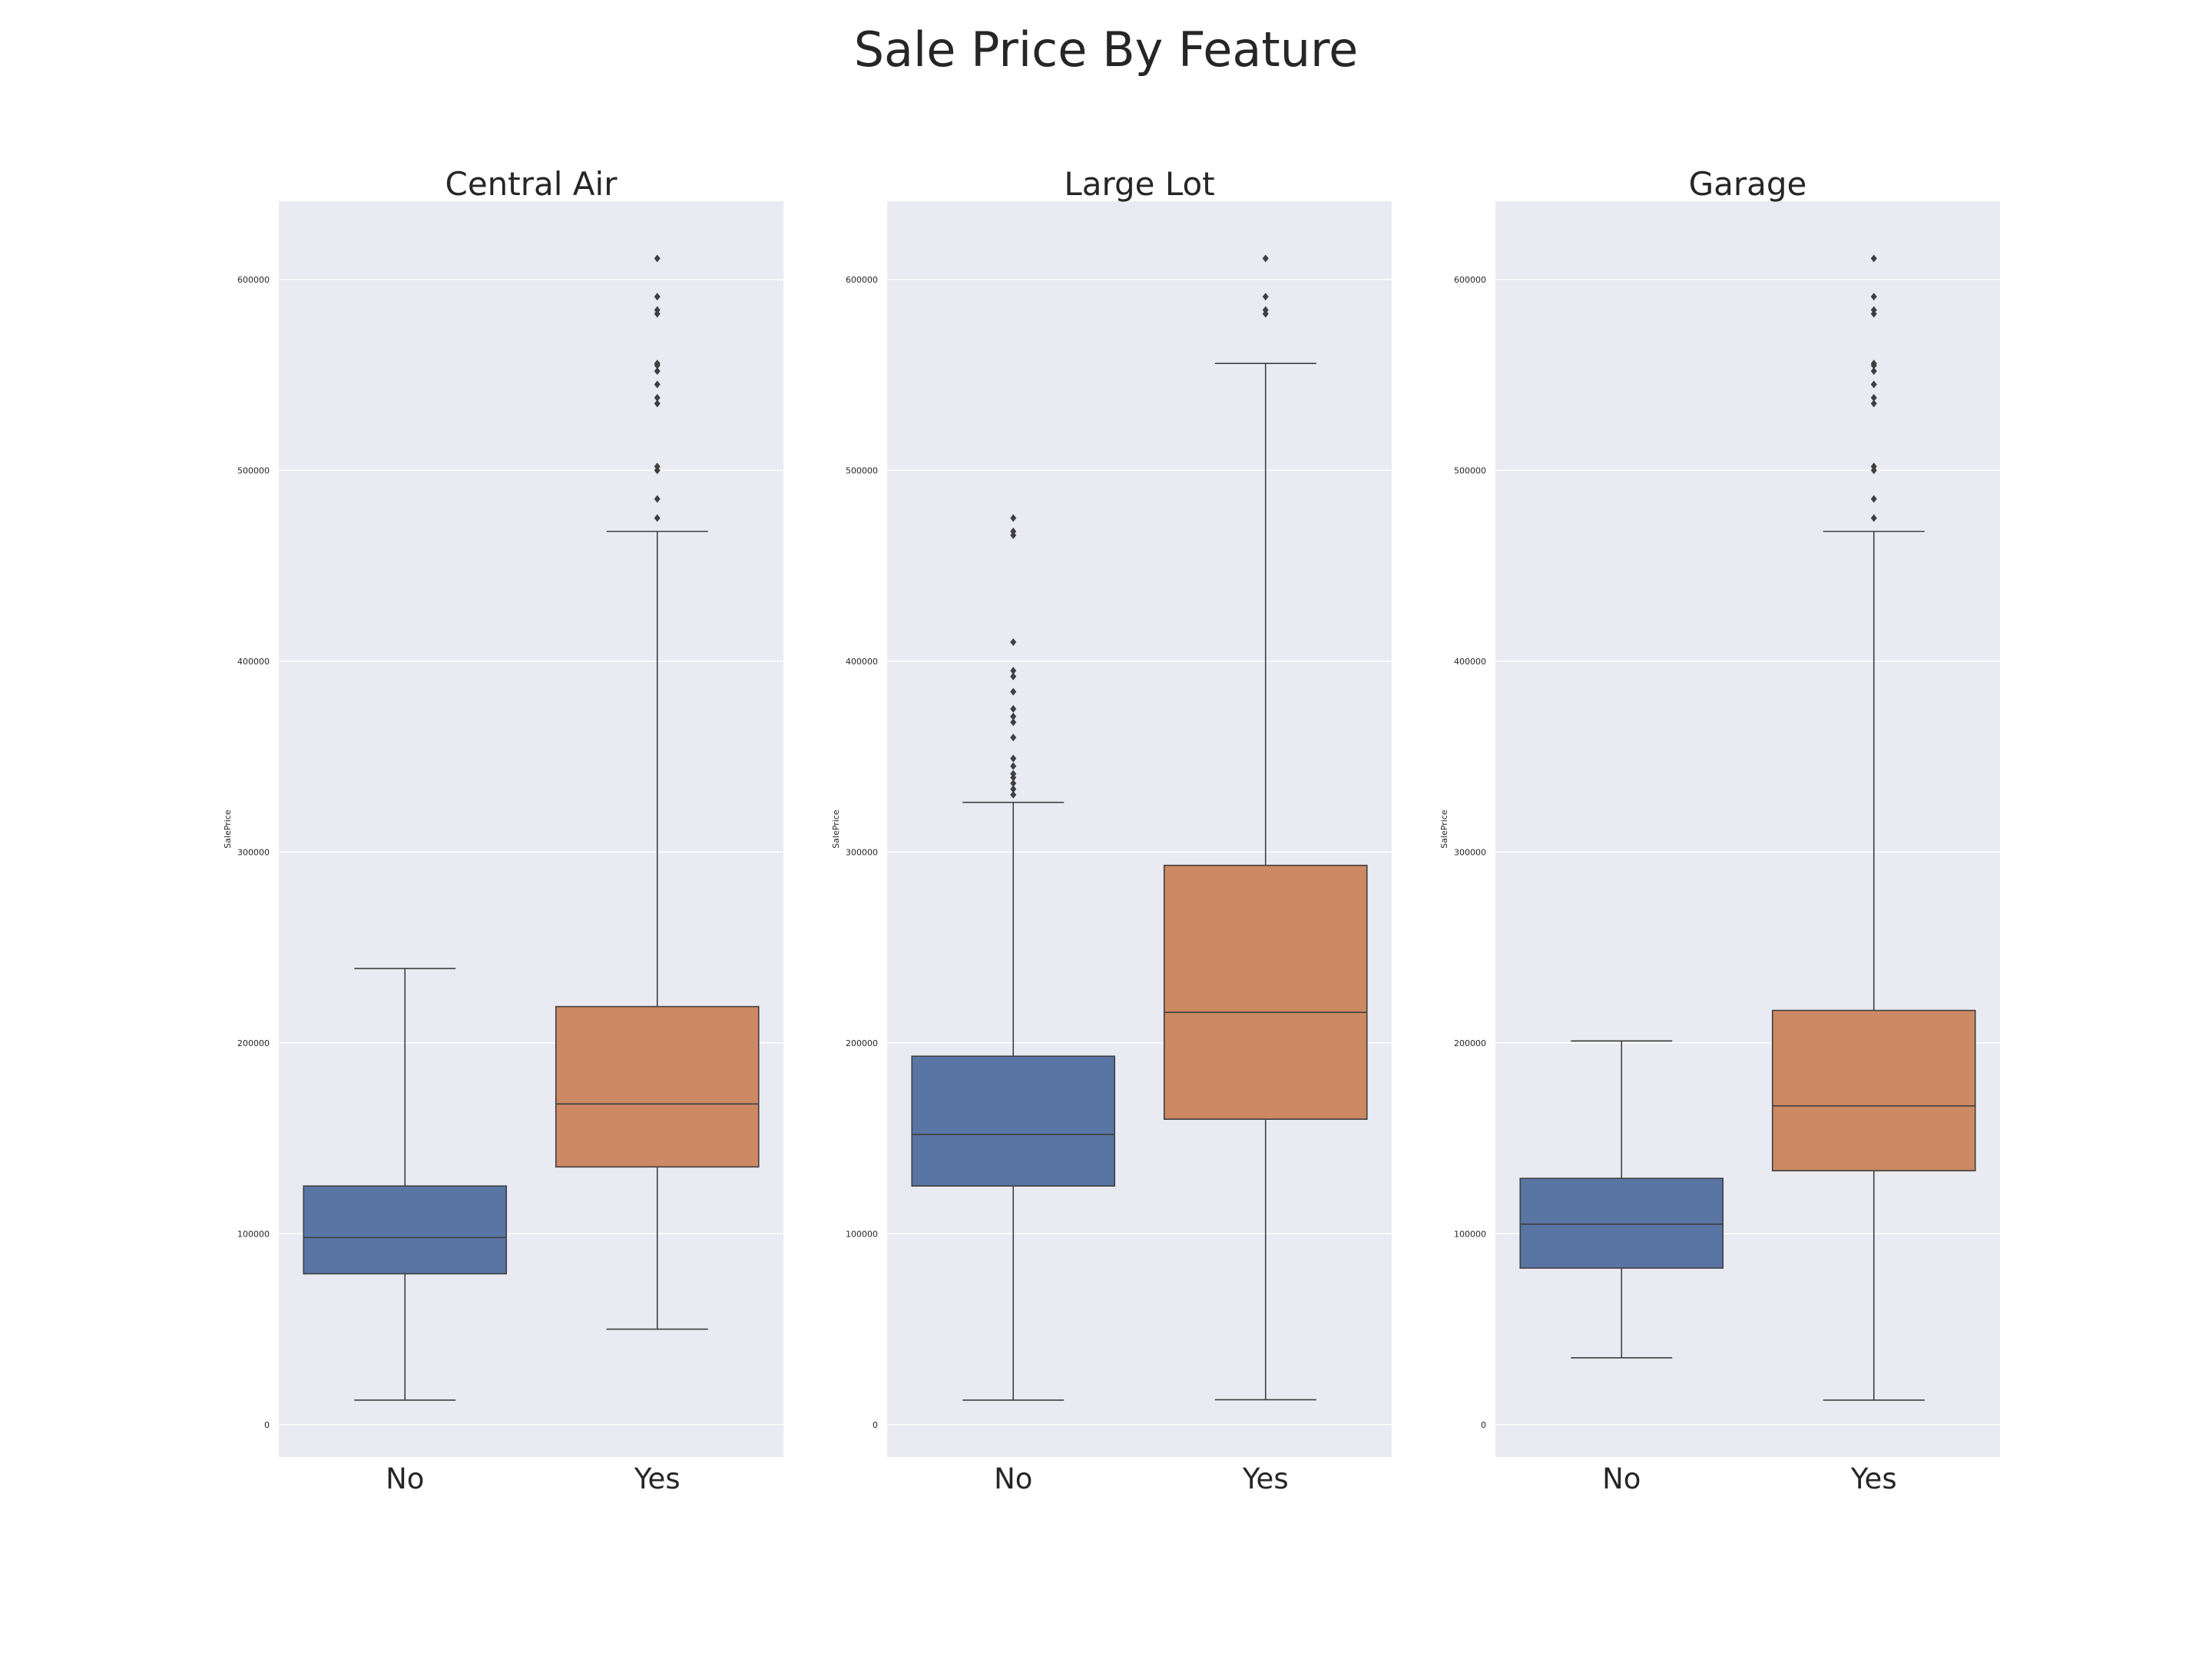  Describe the element at coordinates (1748, 184) in the screenshot. I see `panel-title: Garage` at that location.